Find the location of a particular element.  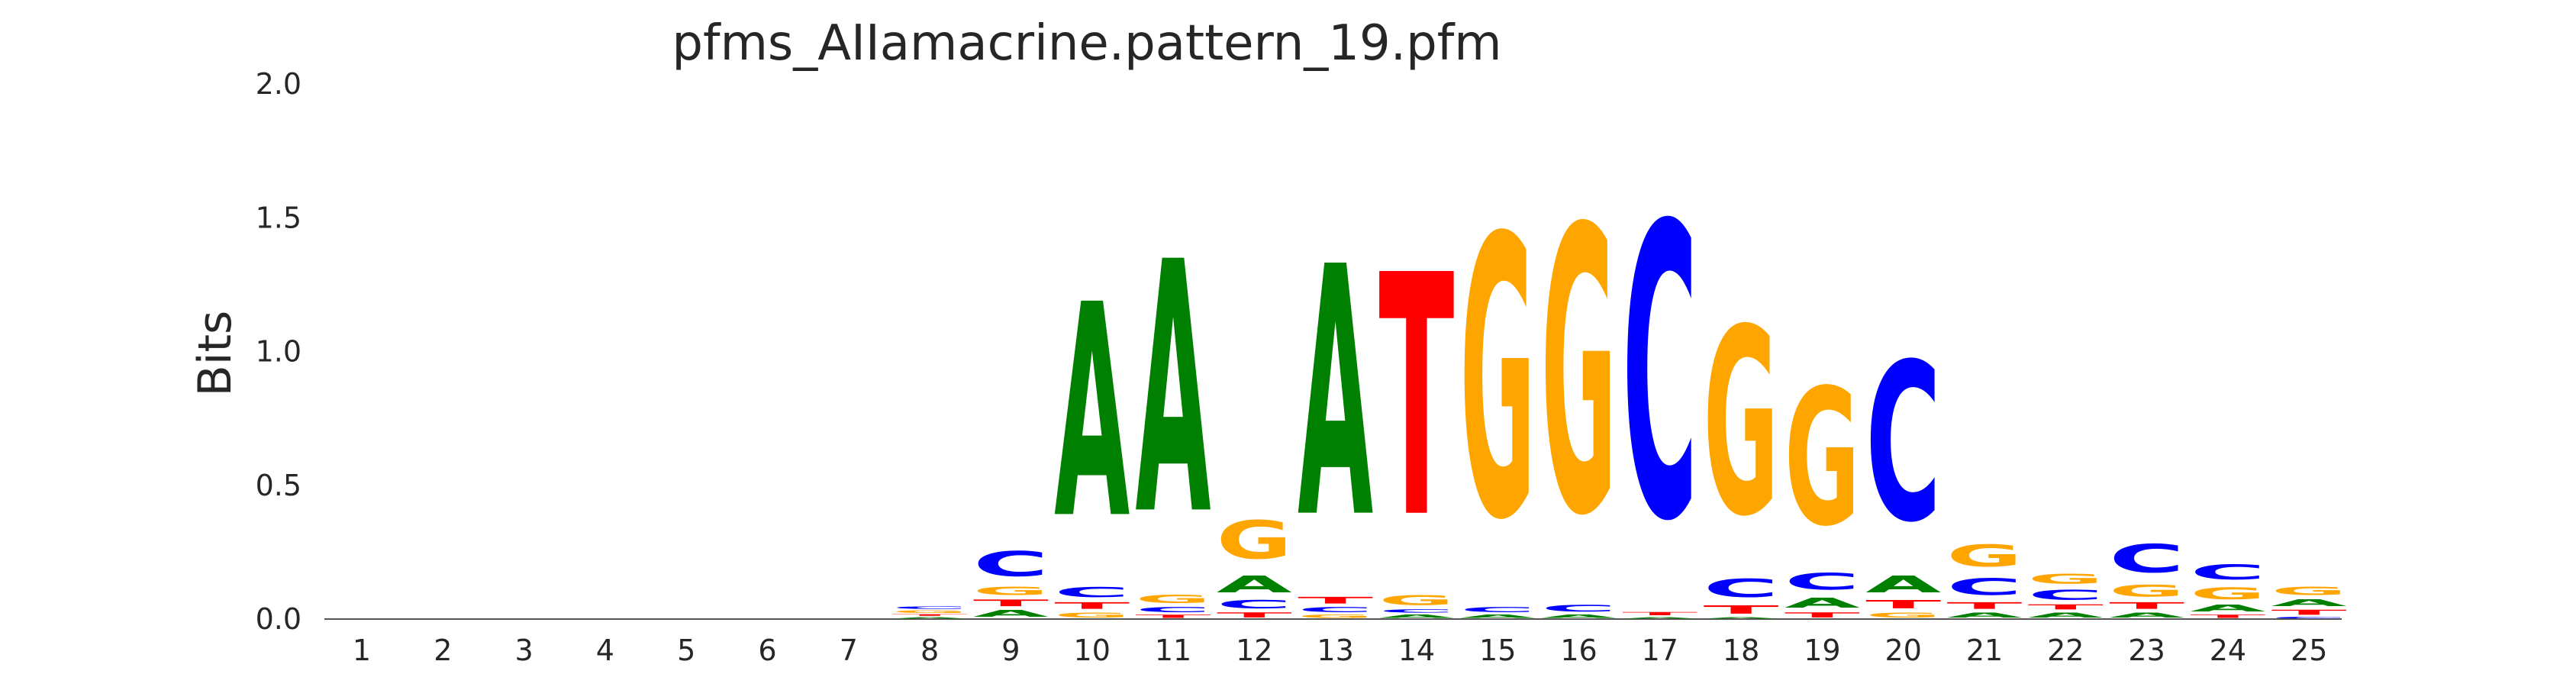

x-tick-label: 5 is located at coordinates (686, 650).